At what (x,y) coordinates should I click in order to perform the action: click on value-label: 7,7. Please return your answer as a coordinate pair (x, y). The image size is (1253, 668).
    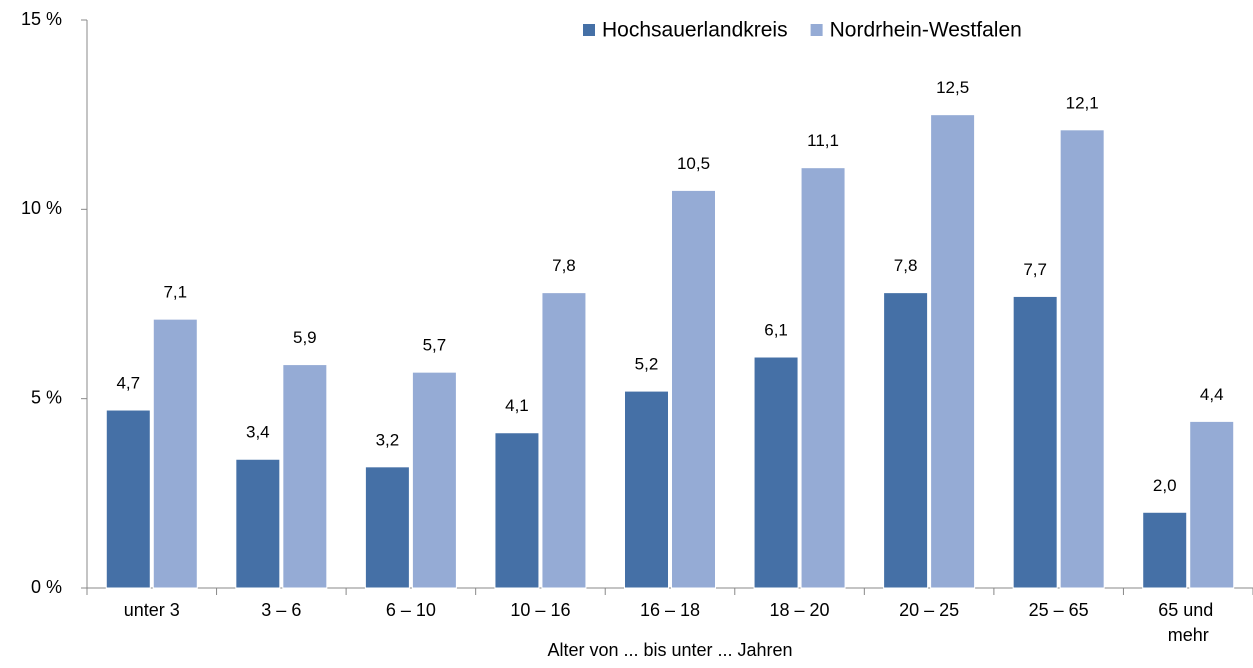
    Looking at the image, I should click on (1035, 269).